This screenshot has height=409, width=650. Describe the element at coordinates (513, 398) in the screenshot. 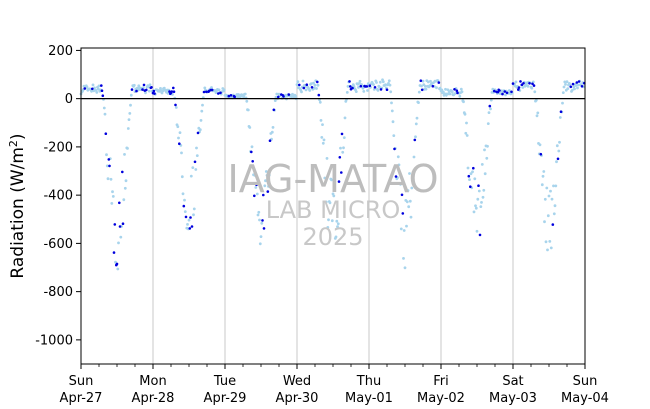

I see `x-tick-date: May-03` at that location.